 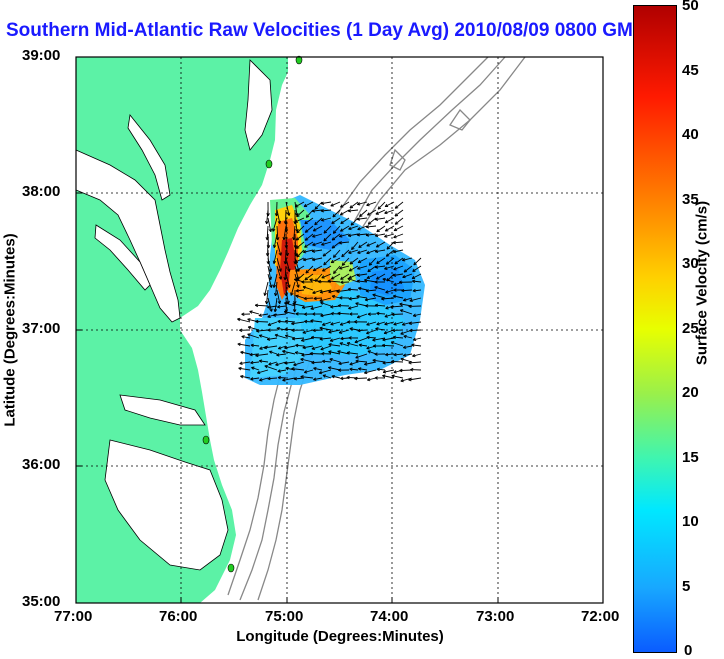 I want to click on colorbar-tick: 20, so click(x=690, y=392).